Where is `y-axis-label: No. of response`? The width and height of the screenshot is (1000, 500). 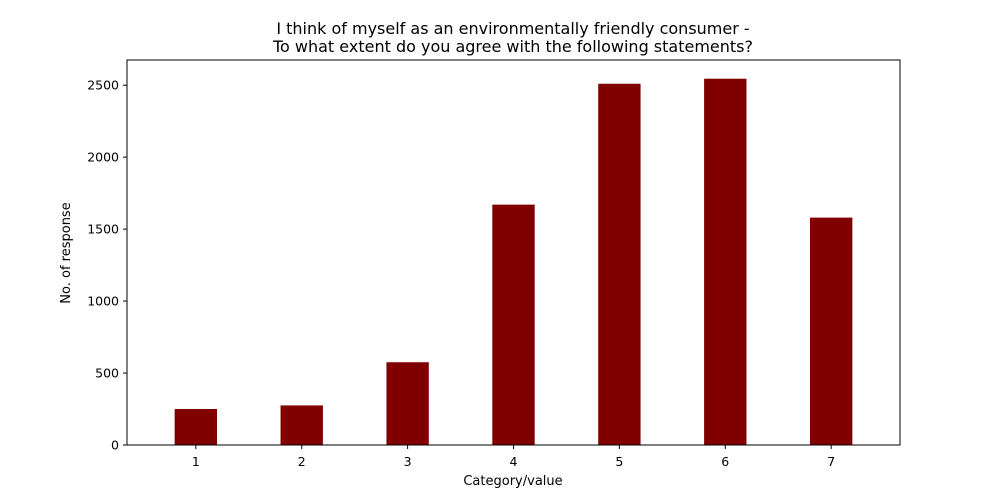
y-axis-label: No. of response is located at coordinates (66, 252).